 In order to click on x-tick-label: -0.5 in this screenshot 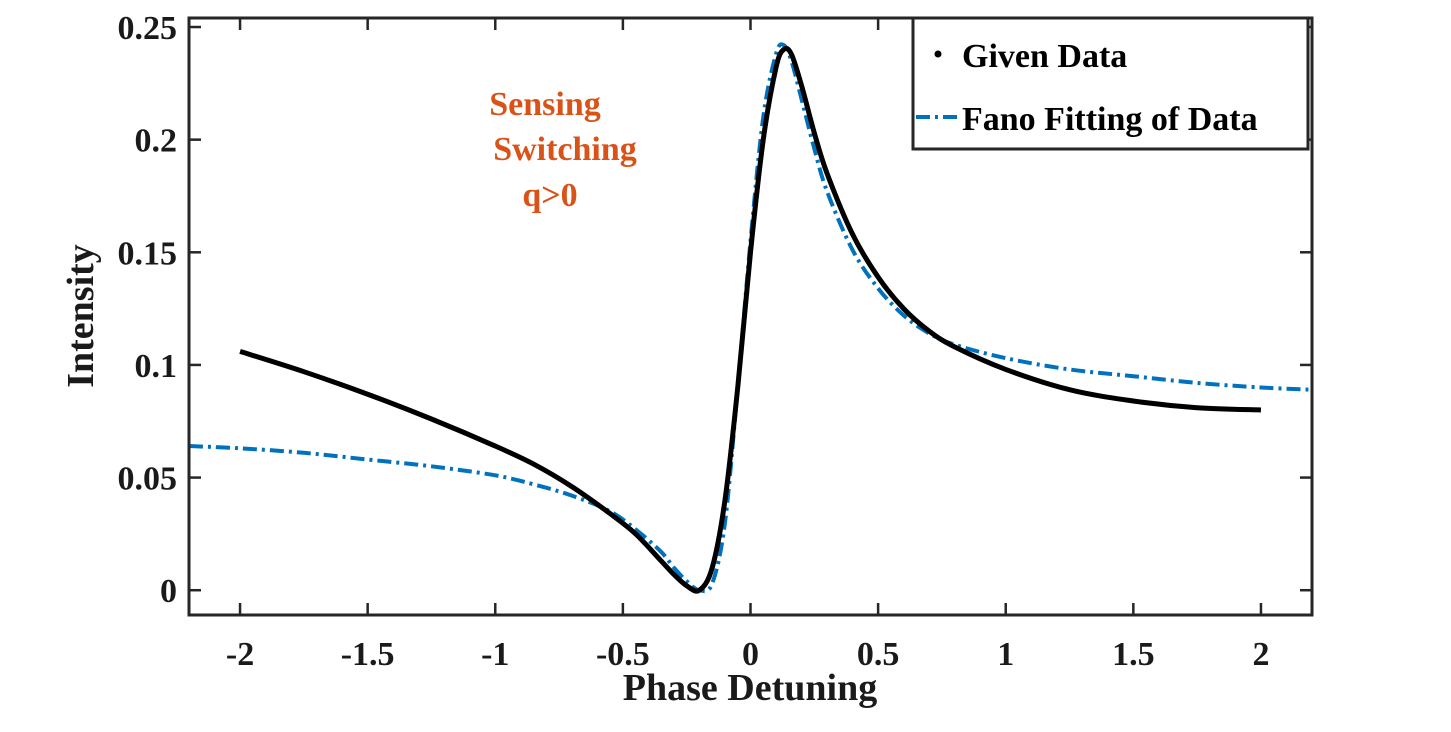, I will do `click(623, 654)`.